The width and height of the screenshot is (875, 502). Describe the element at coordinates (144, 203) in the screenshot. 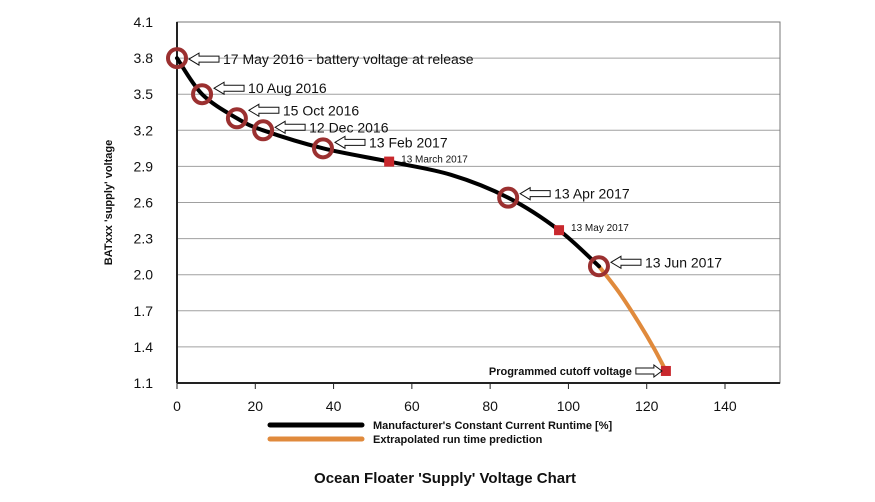

I see `y-tick-label: 2.6` at that location.